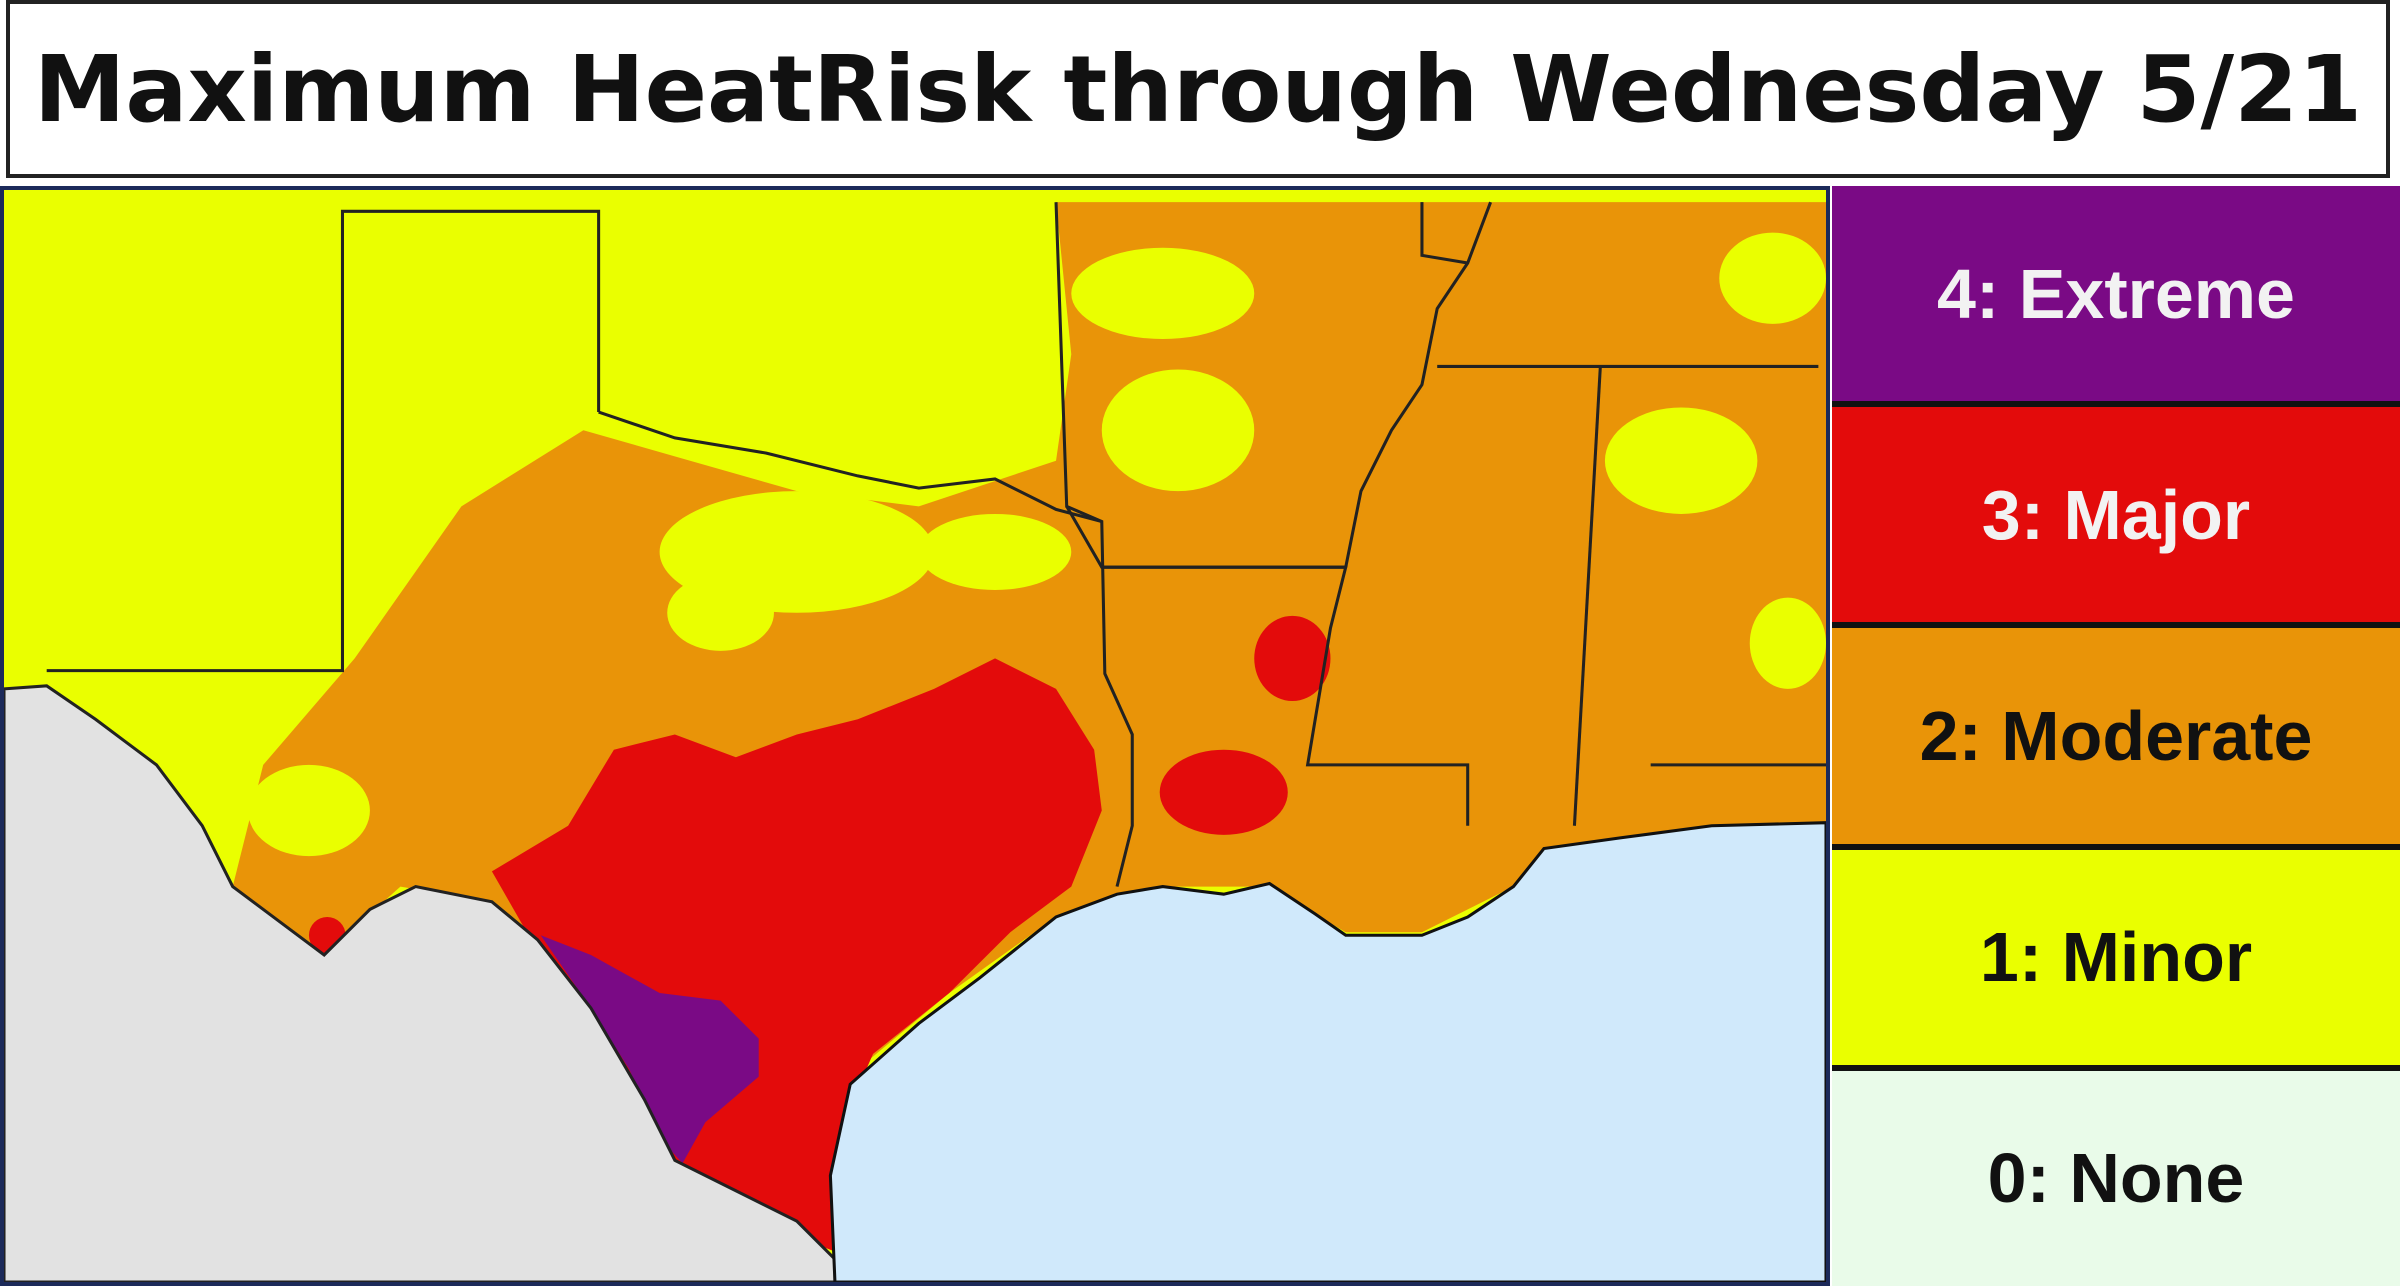  I want to click on legend-label: 4: Extreme, so click(2116, 293).